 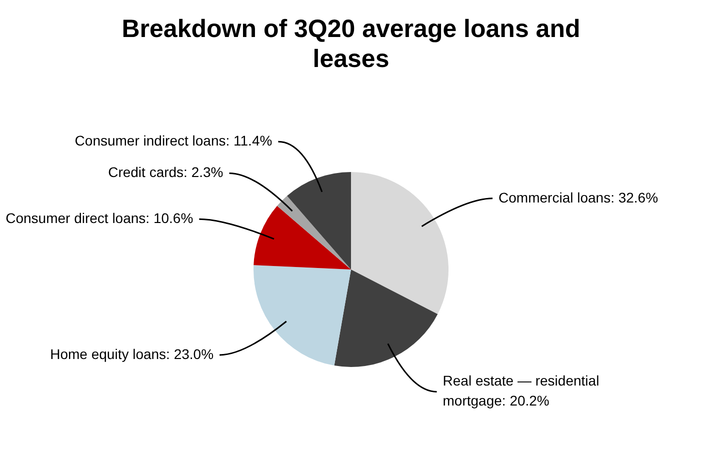 What do you see at coordinates (100, 218) in the screenshot?
I see `slice-label: Consumer direct loans: 10.6%` at bounding box center [100, 218].